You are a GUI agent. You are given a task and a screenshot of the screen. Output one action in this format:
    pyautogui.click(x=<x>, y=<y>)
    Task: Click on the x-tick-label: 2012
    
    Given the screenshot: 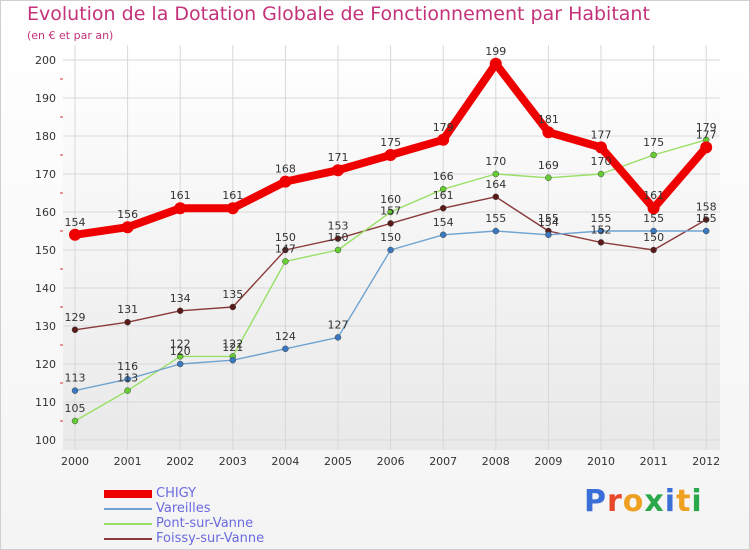 What is the action you would take?
    pyautogui.click(x=706, y=461)
    